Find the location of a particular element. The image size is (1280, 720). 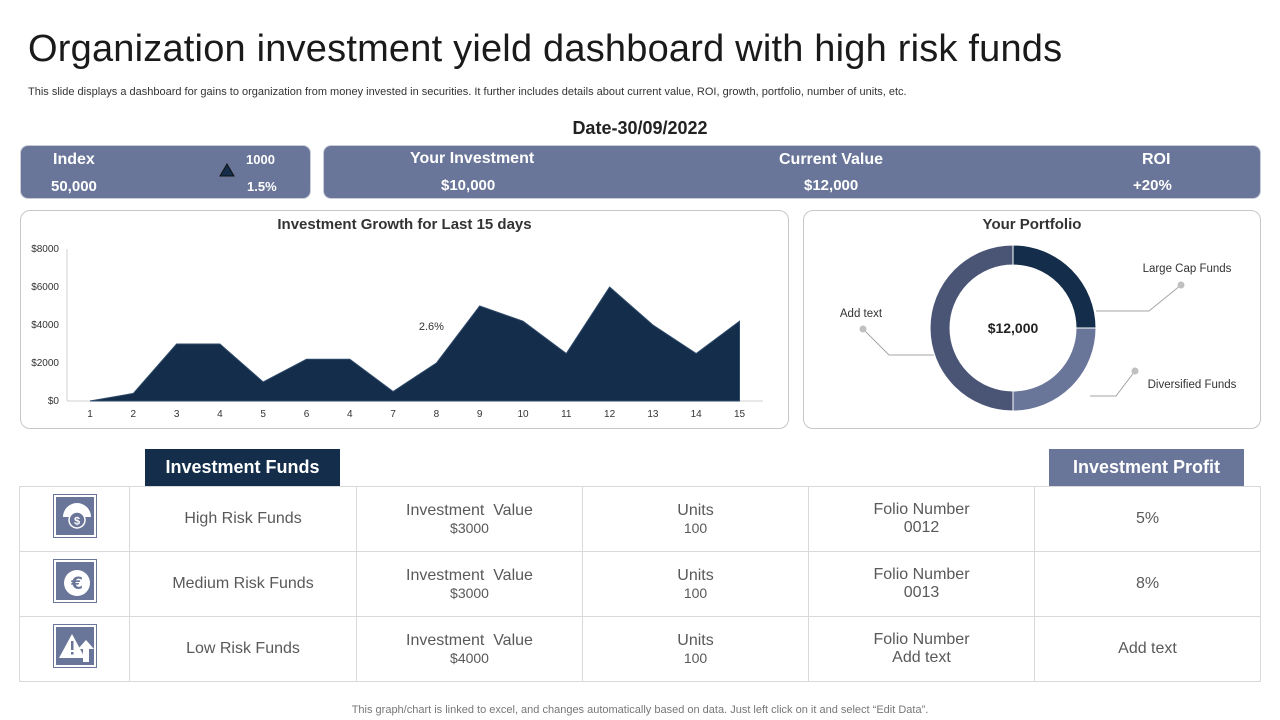

euro-icon: € is located at coordinates (74, 580).